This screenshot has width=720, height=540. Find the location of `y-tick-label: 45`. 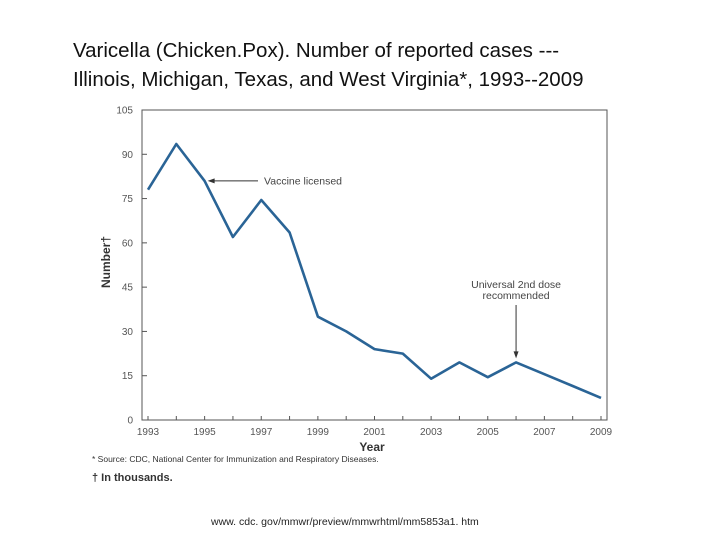

y-tick-label: 45 is located at coordinates (128, 288).